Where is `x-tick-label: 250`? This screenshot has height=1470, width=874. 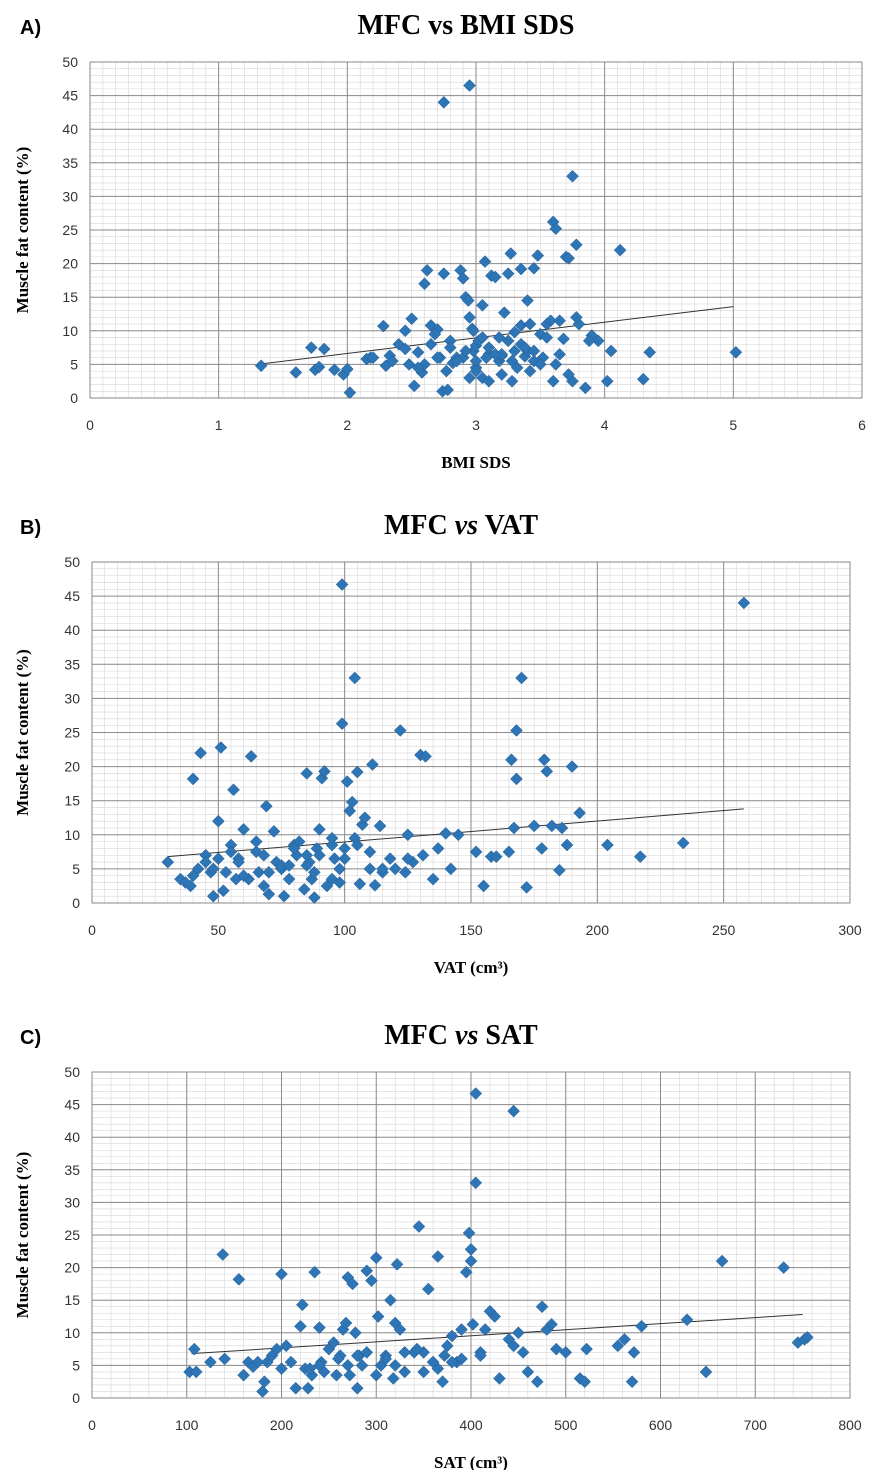 x-tick-label: 250 is located at coordinates (724, 930).